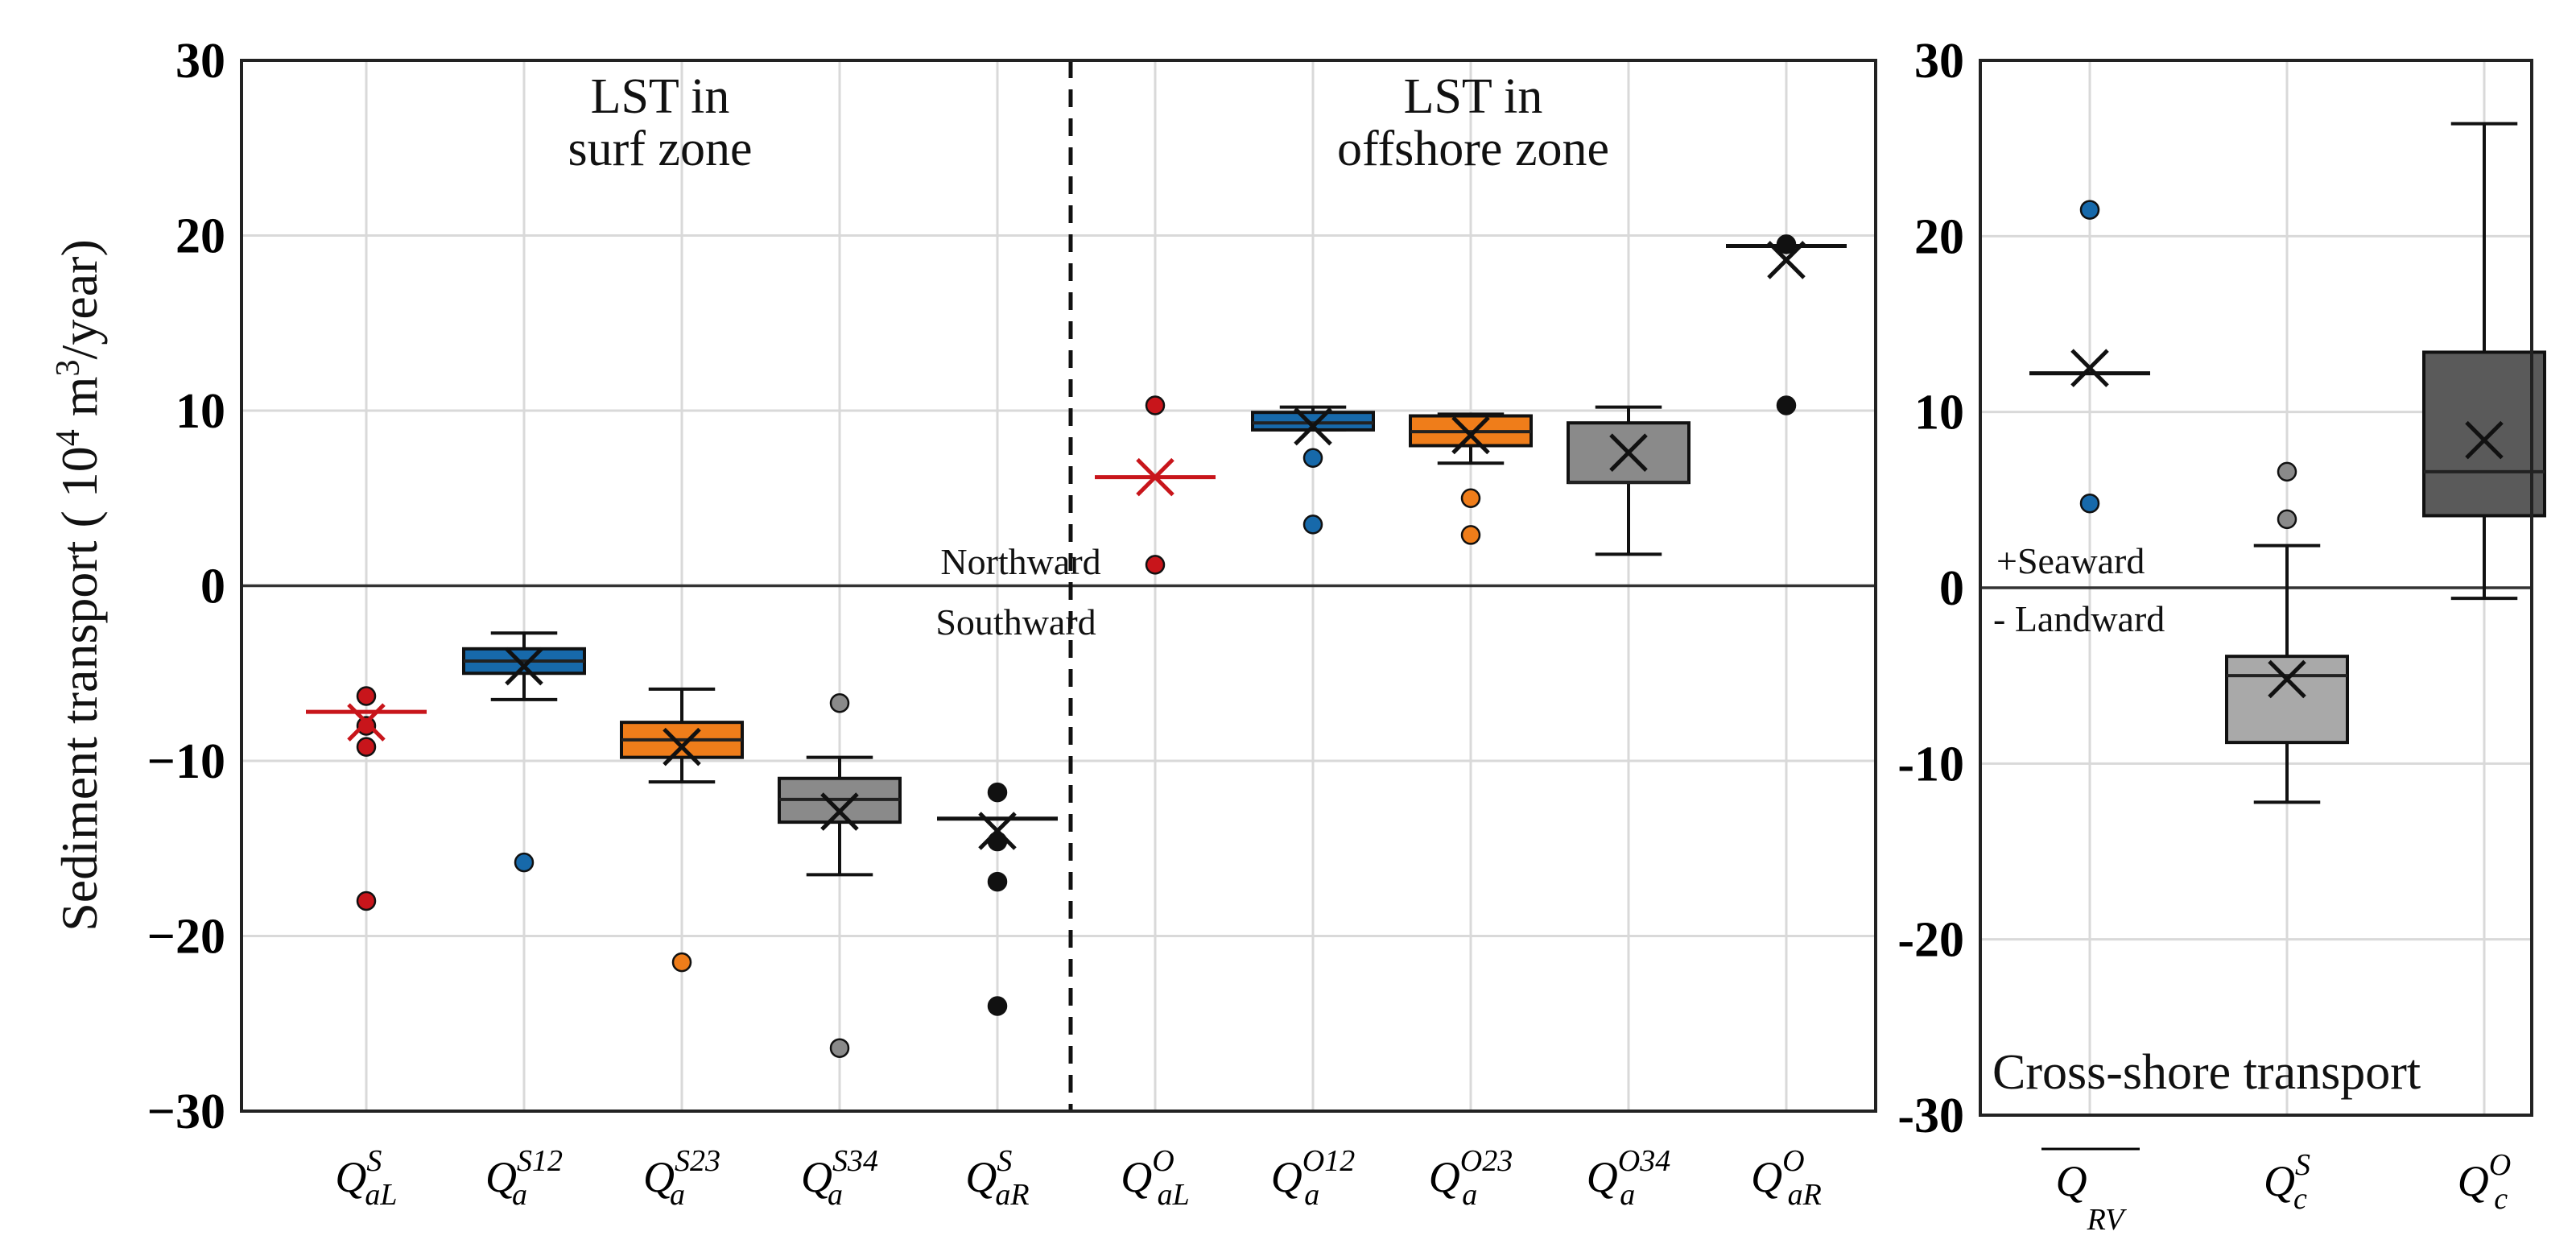  I want to click on left-ytick-label: −20, so click(186, 937).